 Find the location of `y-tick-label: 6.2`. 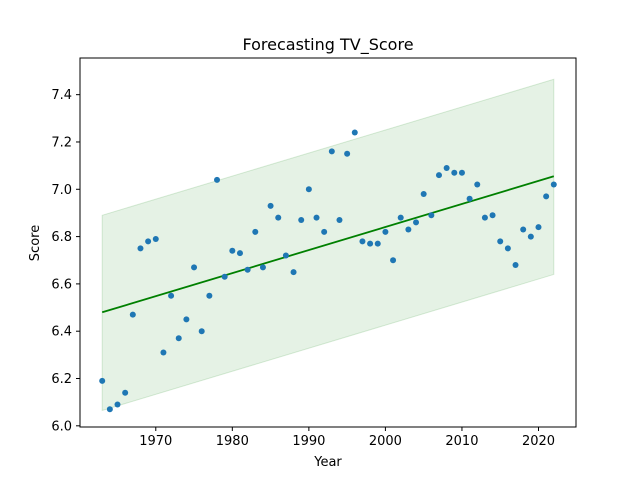

y-tick-label: 6.2 is located at coordinates (61, 379).